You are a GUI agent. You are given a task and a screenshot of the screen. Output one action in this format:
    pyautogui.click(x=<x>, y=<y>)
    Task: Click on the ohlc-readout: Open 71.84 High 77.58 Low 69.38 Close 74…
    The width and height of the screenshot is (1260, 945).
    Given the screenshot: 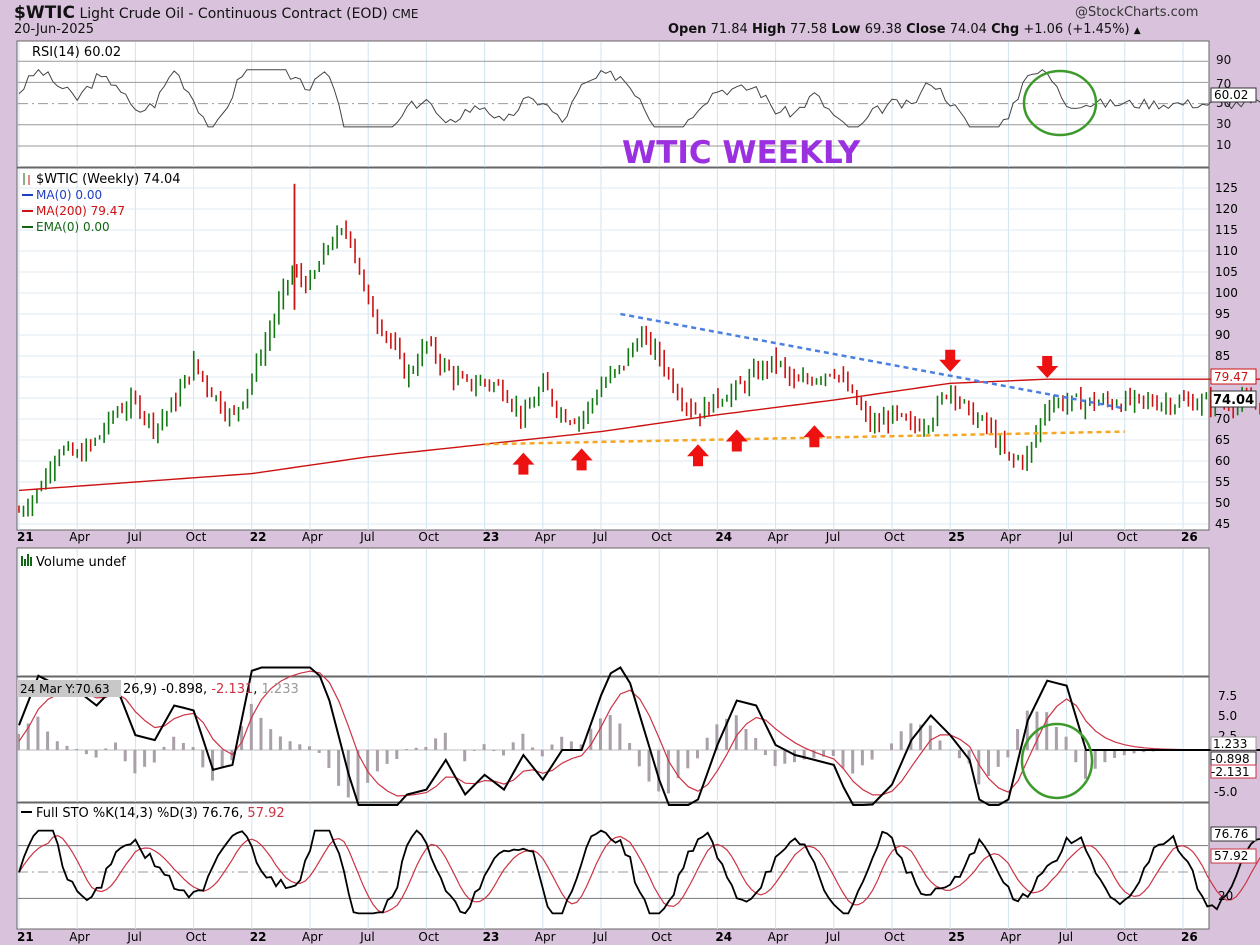 What is the action you would take?
    pyautogui.click(x=904, y=29)
    